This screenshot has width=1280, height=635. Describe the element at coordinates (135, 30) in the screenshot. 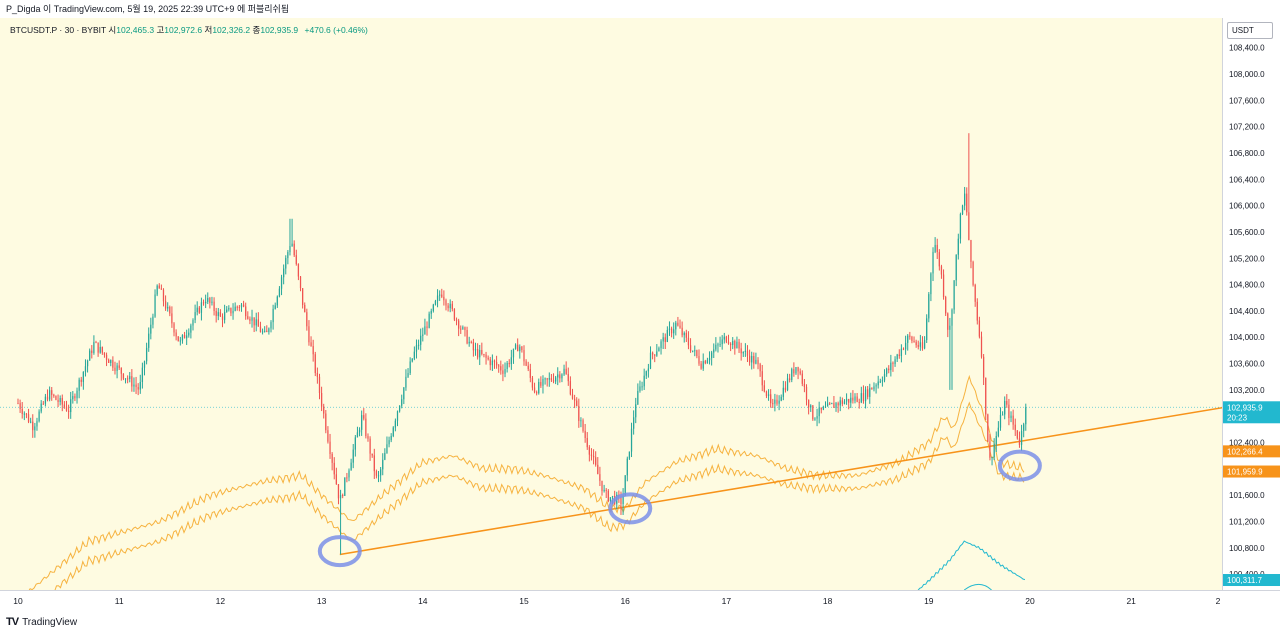

I see `open-value: 102,465.3` at that location.